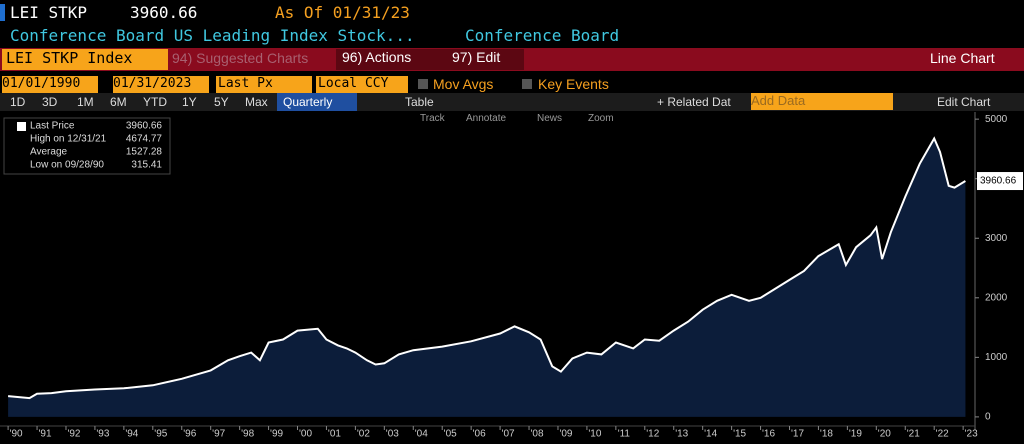 The height and width of the screenshot is (444, 1024). Describe the element at coordinates (67, 165) in the screenshot. I see `legend-label: Low on 09/28/90` at that location.